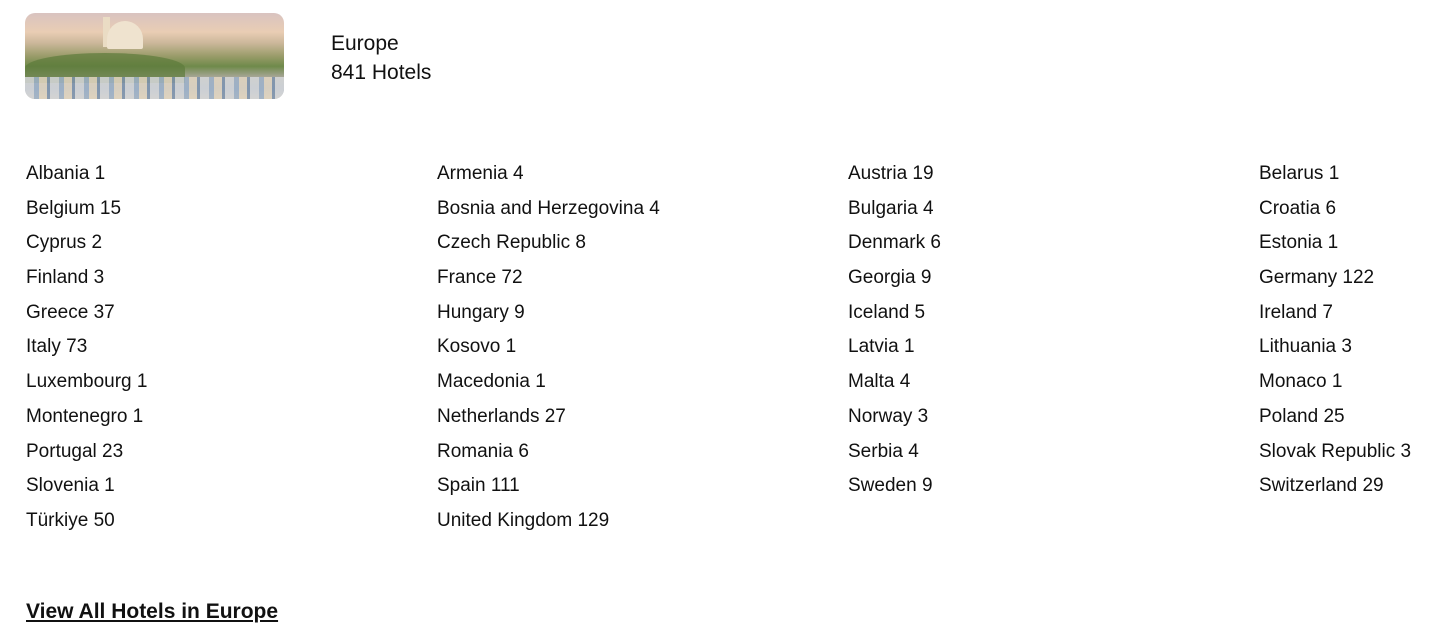 The height and width of the screenshot is (644, 1440). What do you see at coordinates (75, 451) in the screenshot?
I see `country-link: Portugal 23` at bounding box center [75, 451].